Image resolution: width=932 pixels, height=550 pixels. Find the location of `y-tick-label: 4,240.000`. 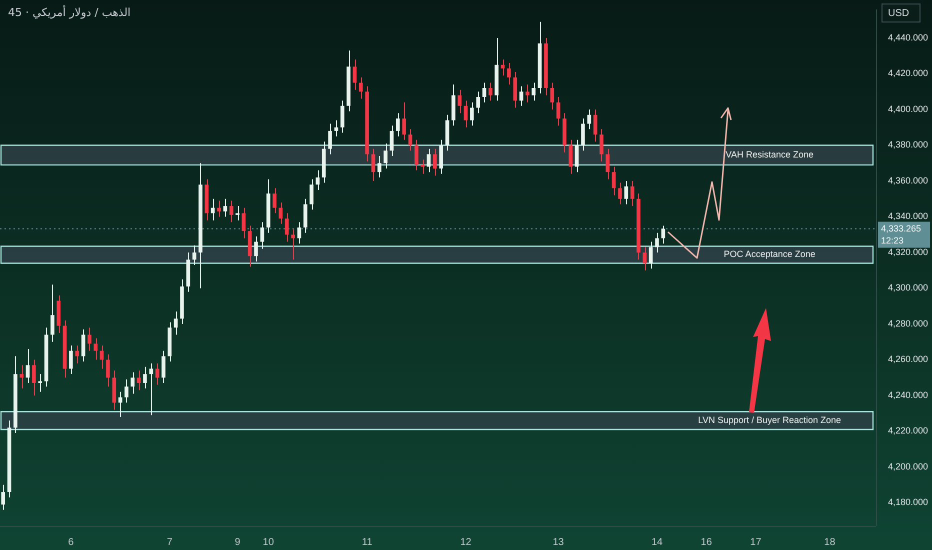

y-tick-label: 4,240.000 is located at coordinates (908, 395).